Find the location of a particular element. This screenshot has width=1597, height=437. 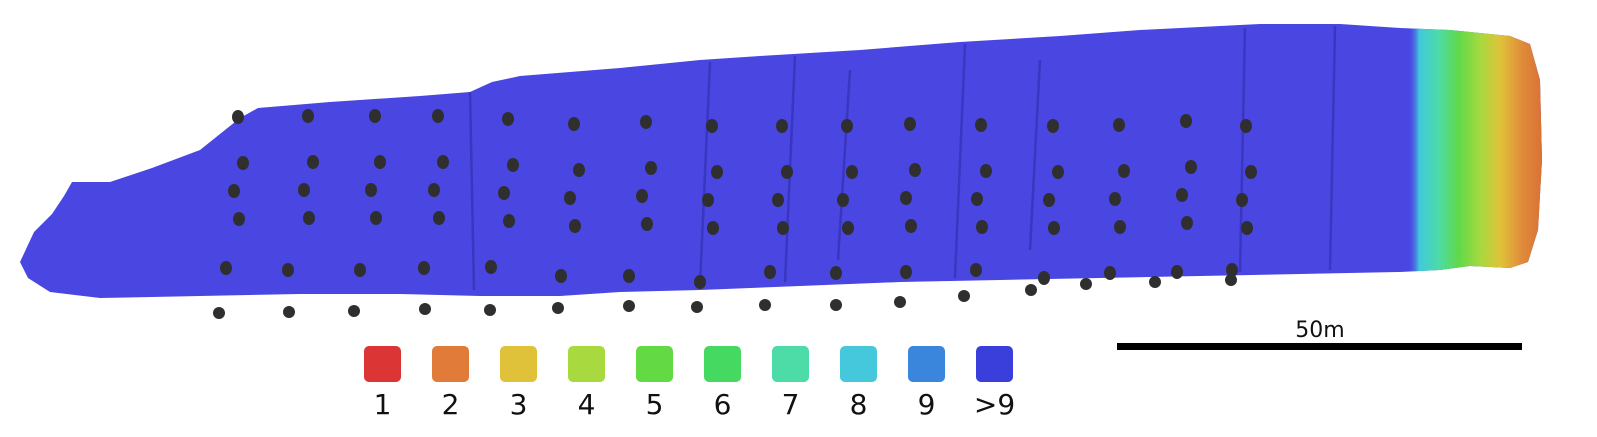

high-value-edge-zone is located at coordinates (1475, 161).